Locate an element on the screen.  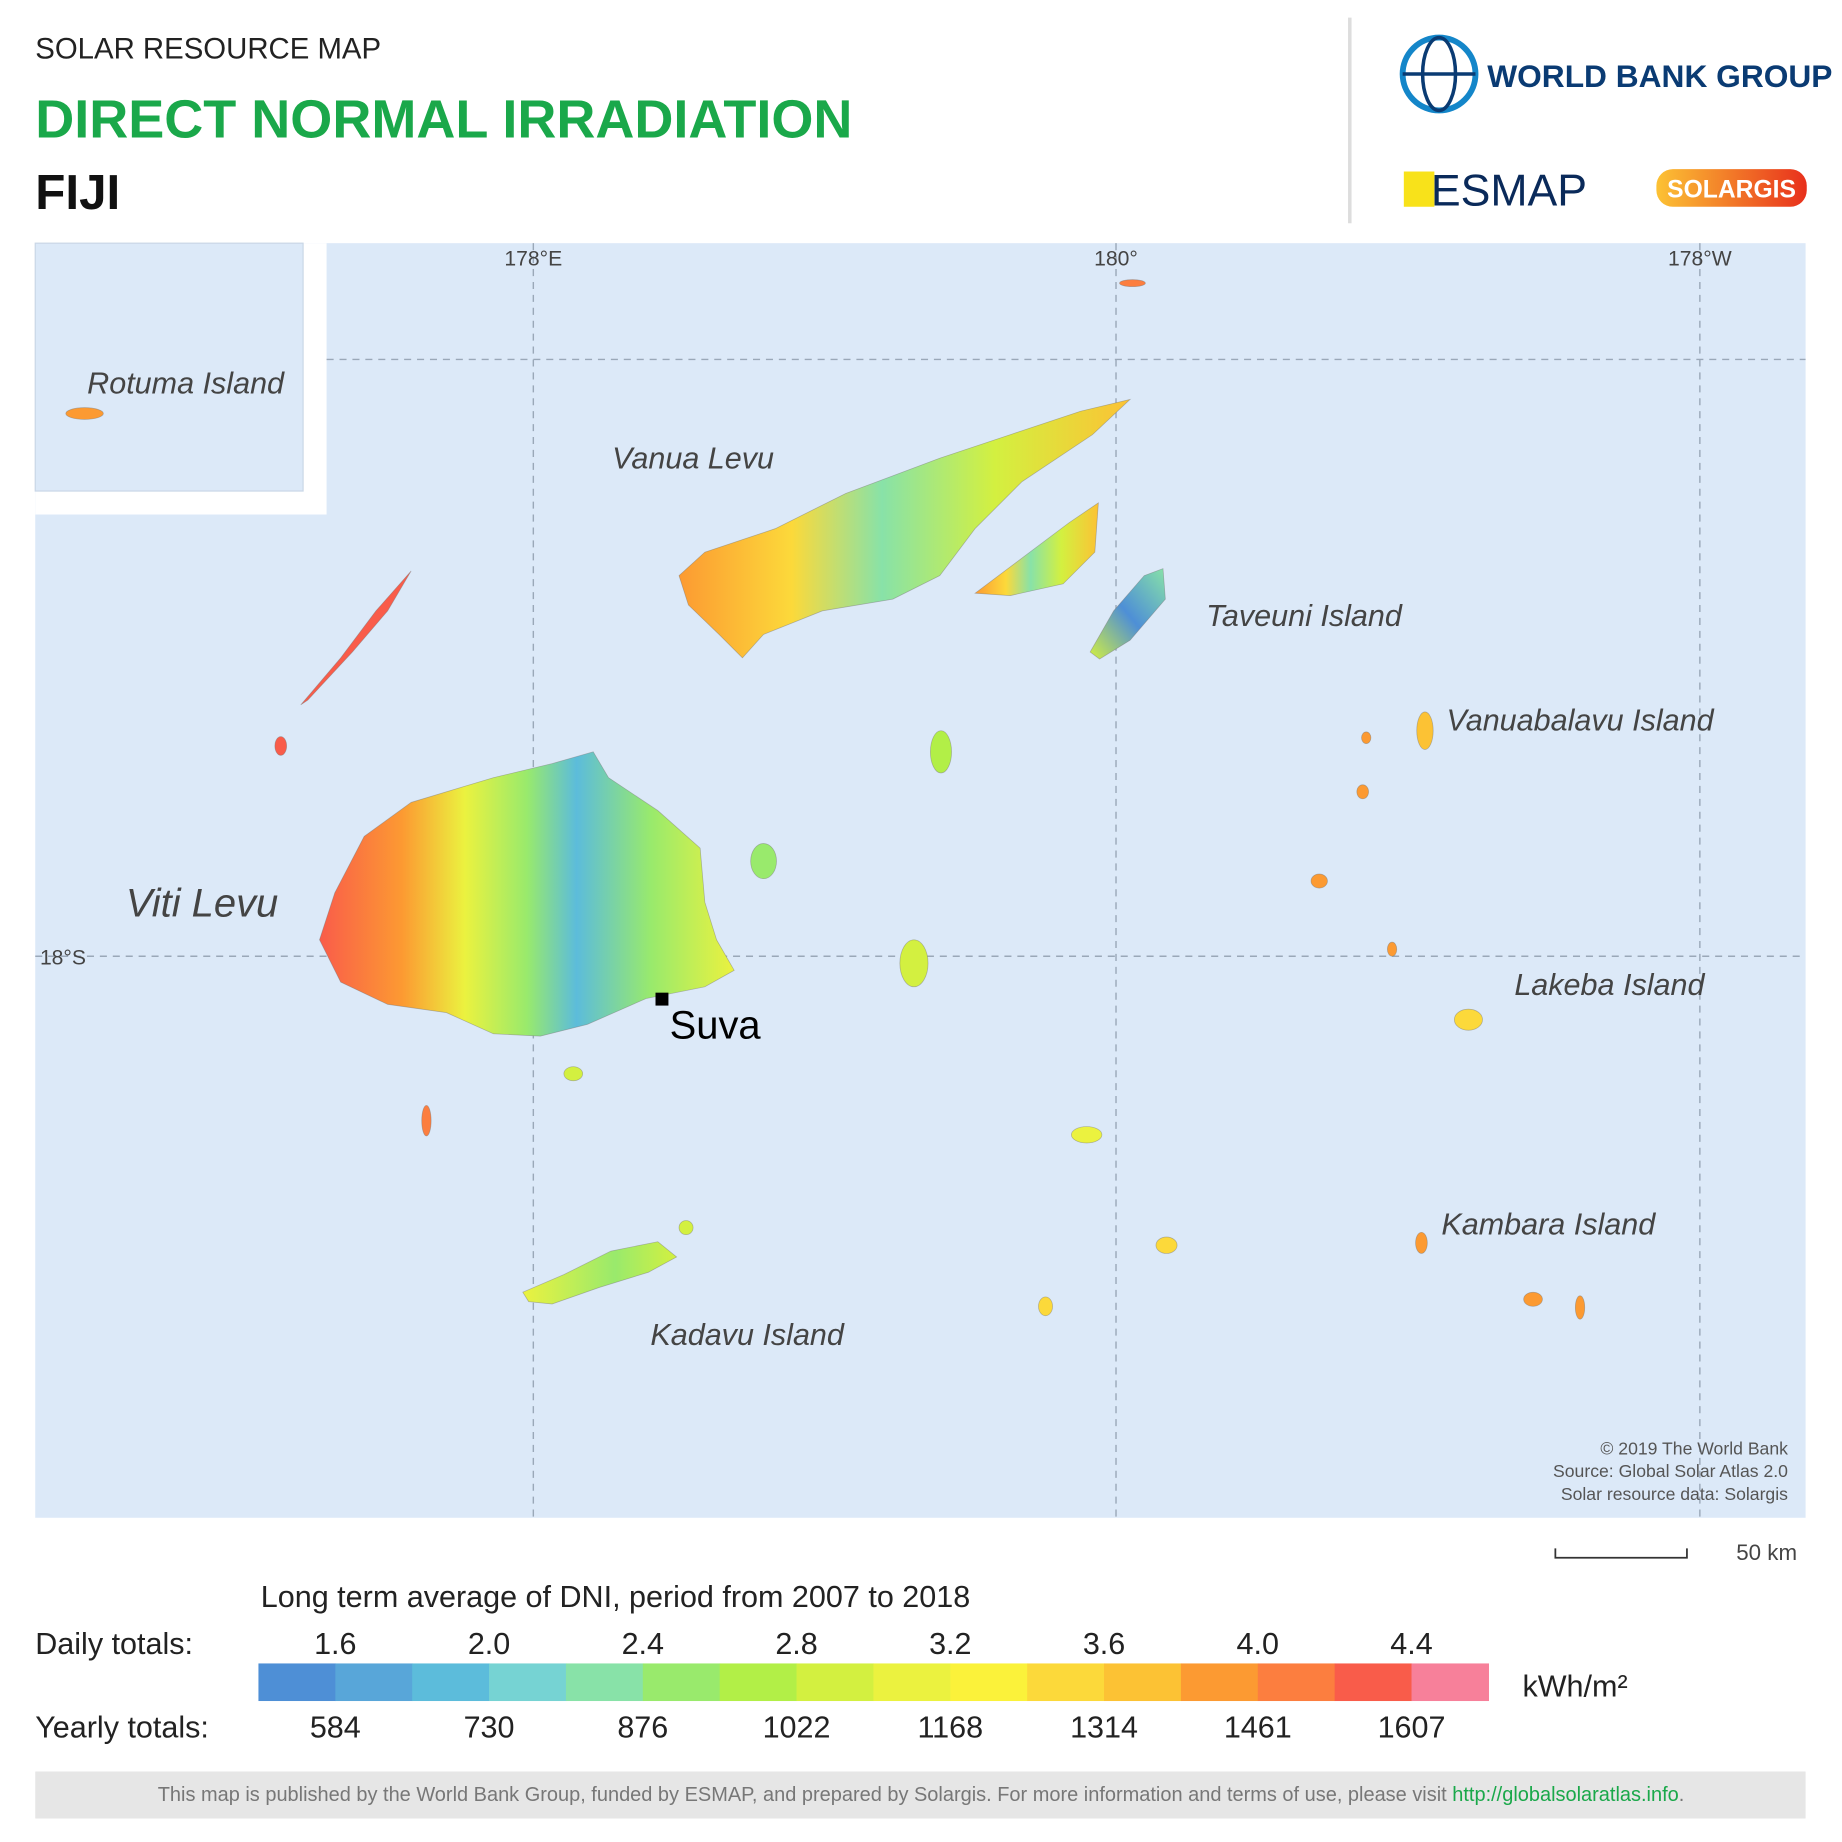
esmap-logo: ESMAP is located at coordinates (1495, 191).